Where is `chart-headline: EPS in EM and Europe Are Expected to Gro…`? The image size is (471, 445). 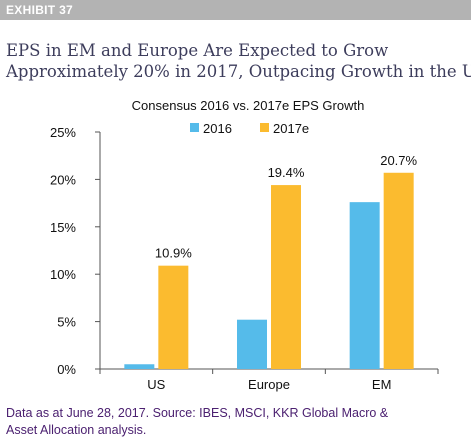
chart-headline: EPS in EM and Europe Are Expected to Gro… is located at coordinates (238, 61).